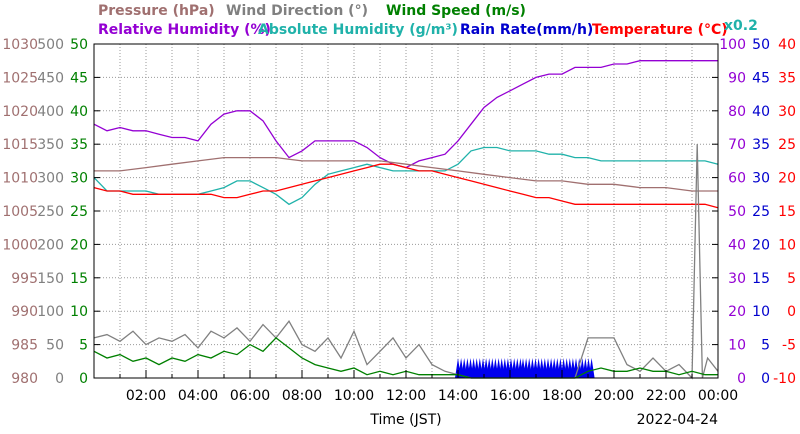 The width and height of the screenshot is (800, 434). What do you see at coordinates (741, 26) in the screenshot?
I see `legend-rain-scale-note: x0.2` at bounding box center [741, 26].